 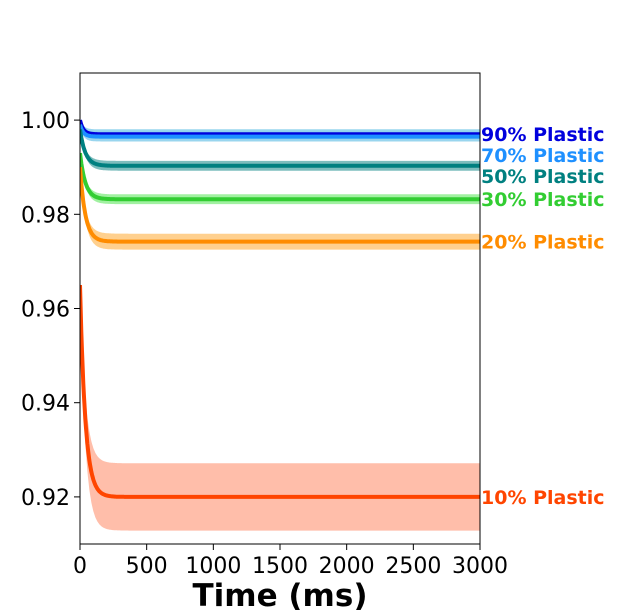 I want to click on series-label: 70% Plastic, so click(x=543, y=156).